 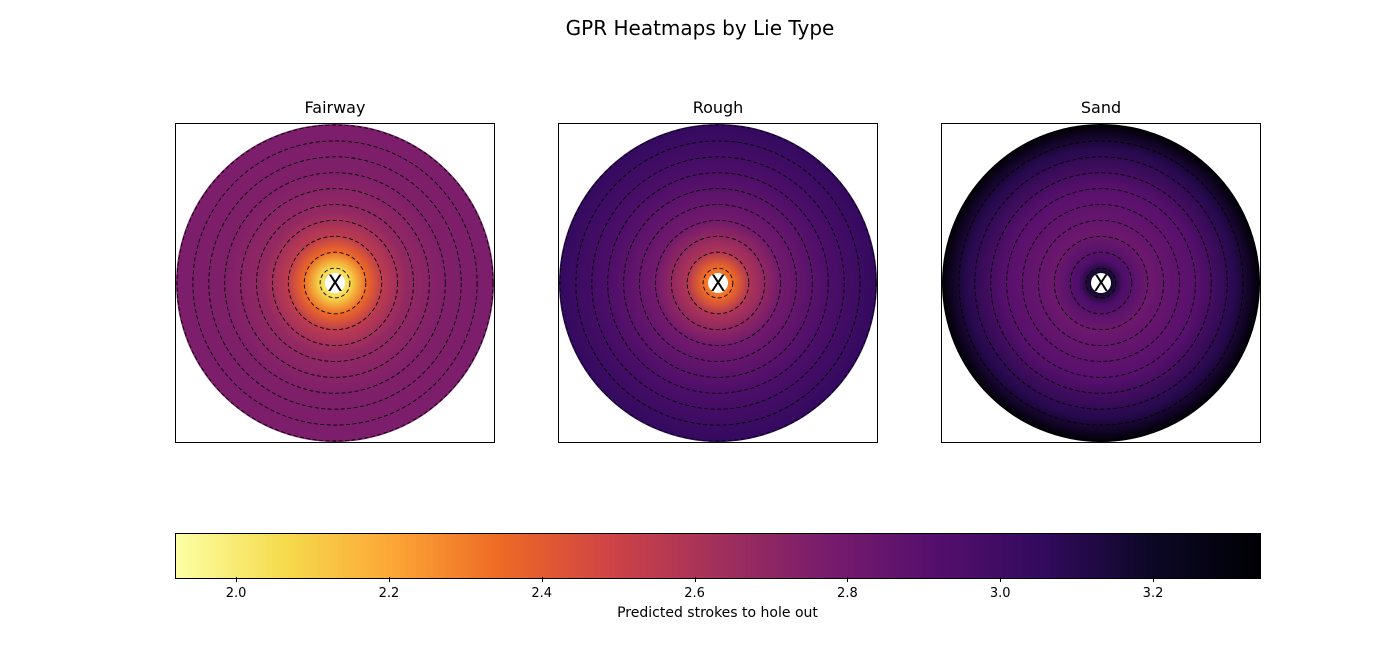 I want to click on panel-title-rough: Rough, so click(x=718, y=107).